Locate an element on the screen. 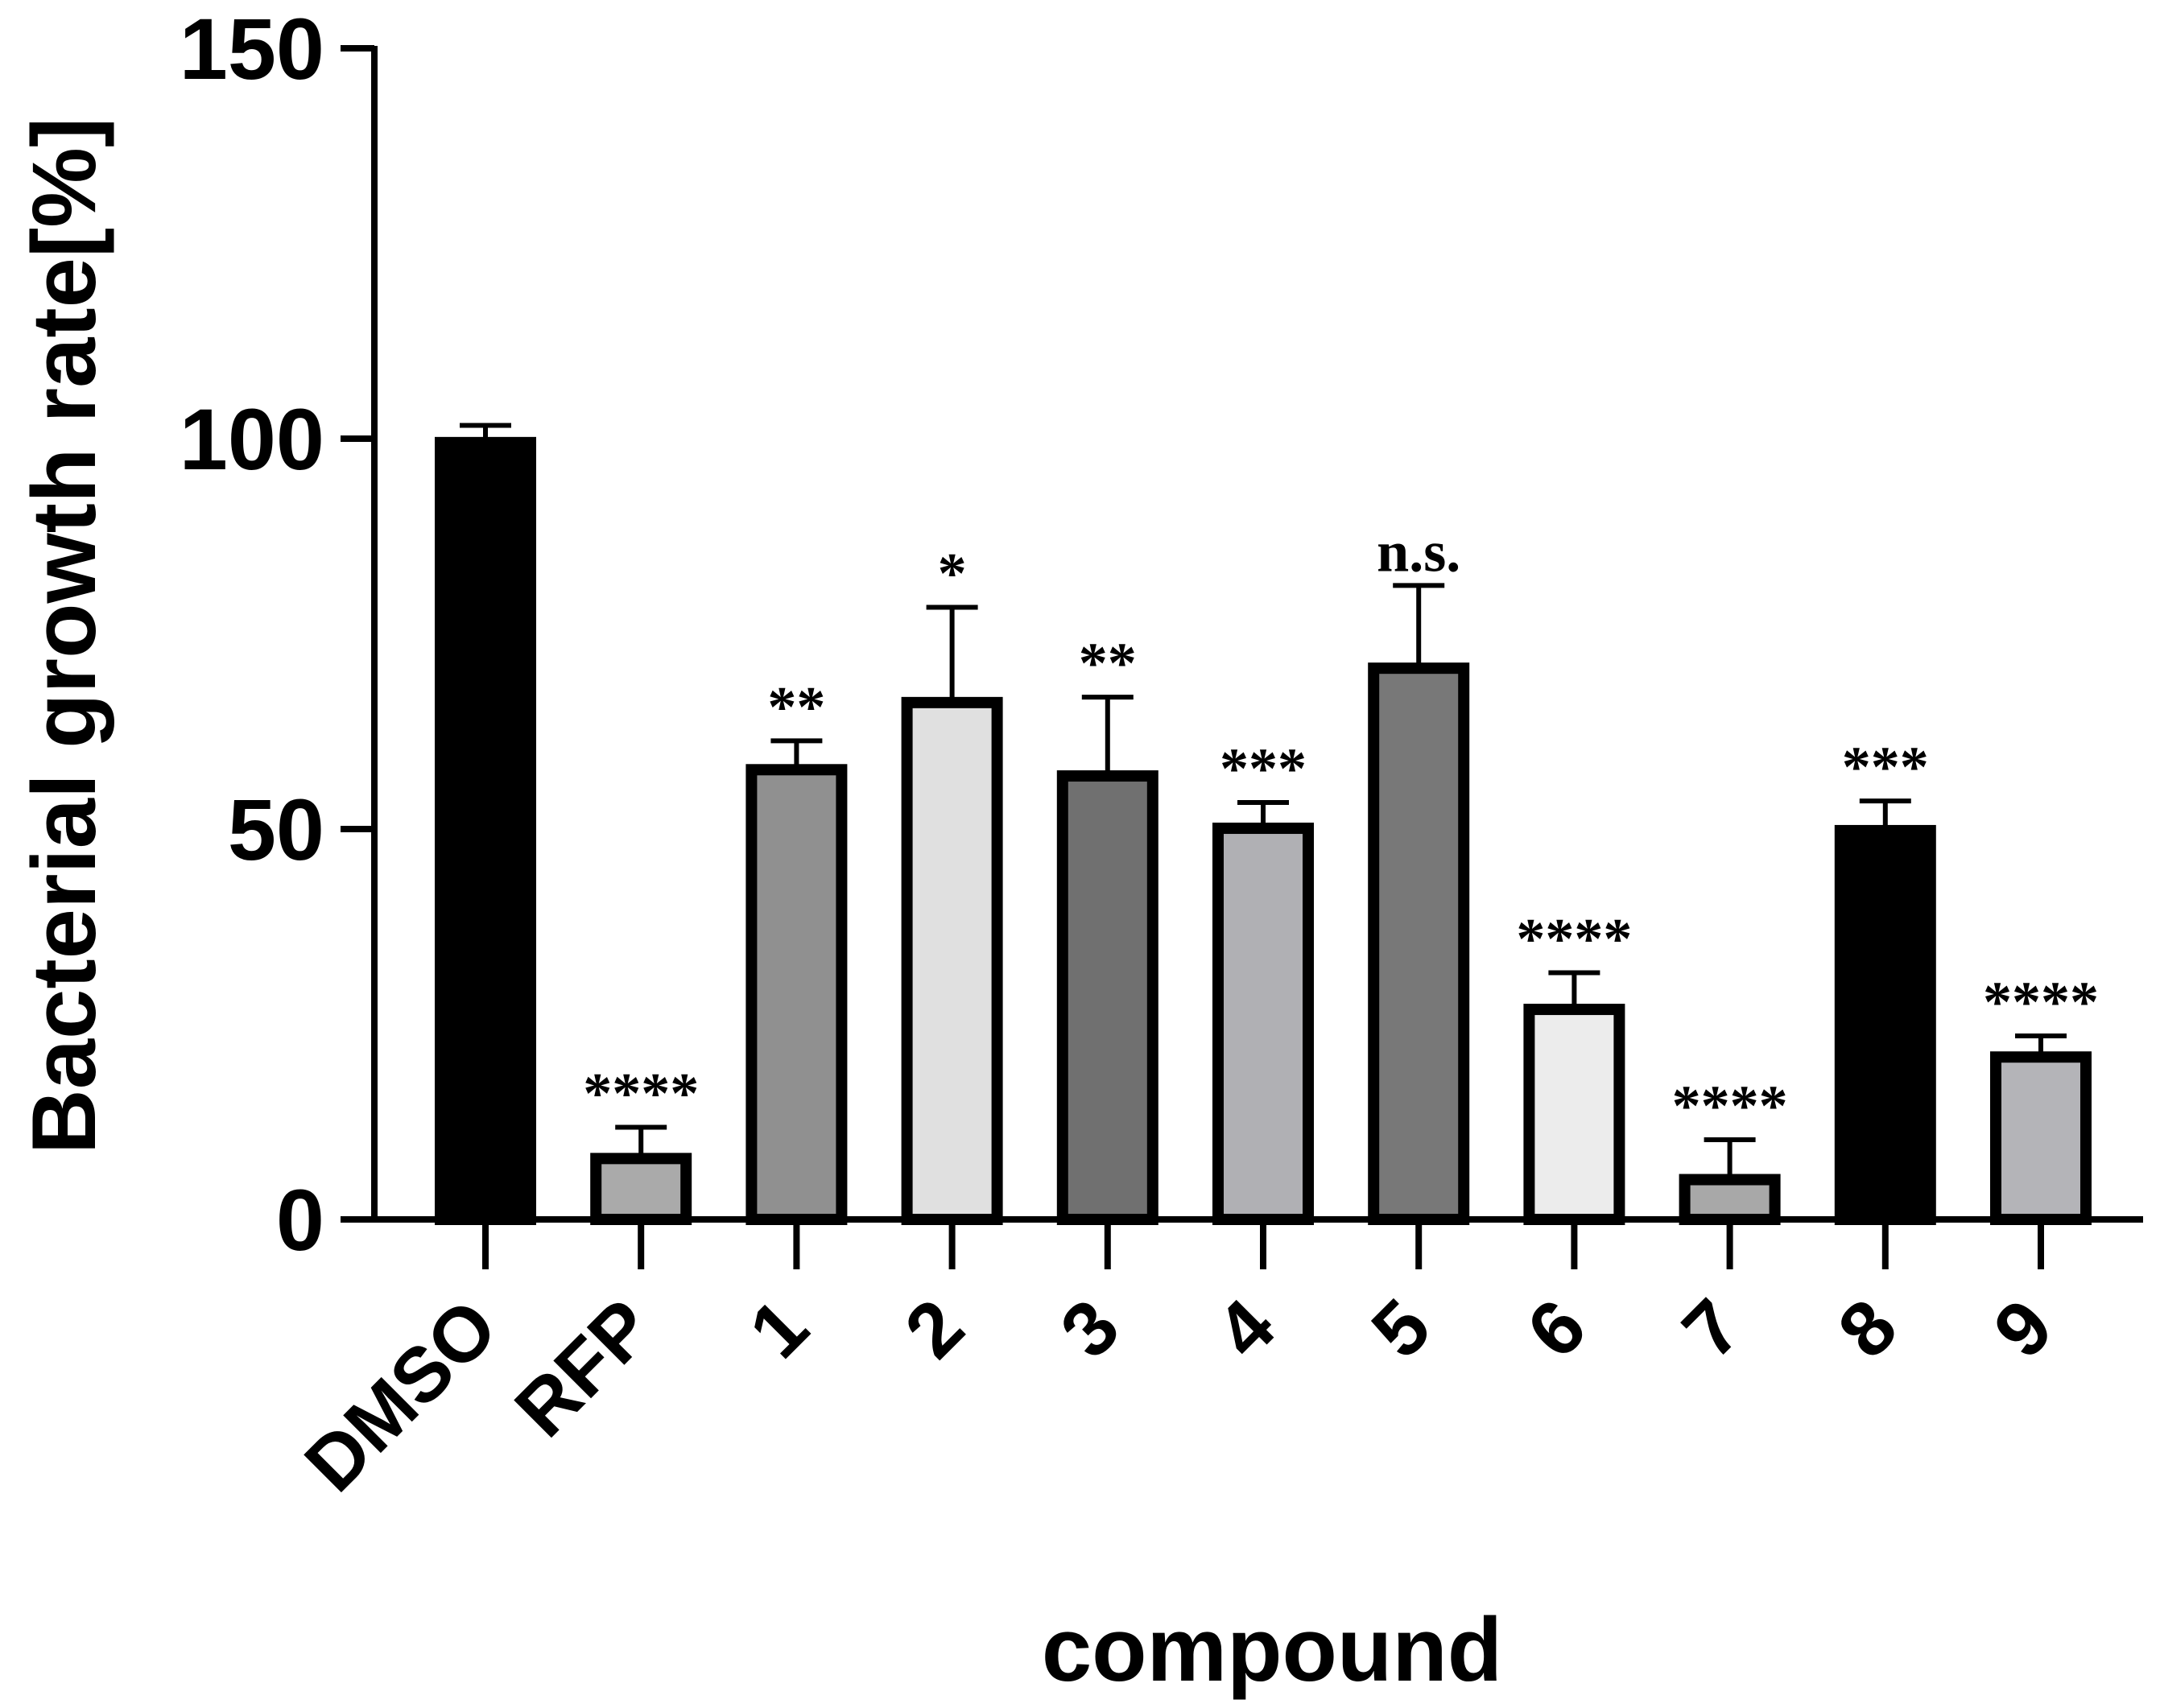 The width and height of the screenshot is (2160, 1708). y-tick-label: 0 is located at coordinates (300, 1220).